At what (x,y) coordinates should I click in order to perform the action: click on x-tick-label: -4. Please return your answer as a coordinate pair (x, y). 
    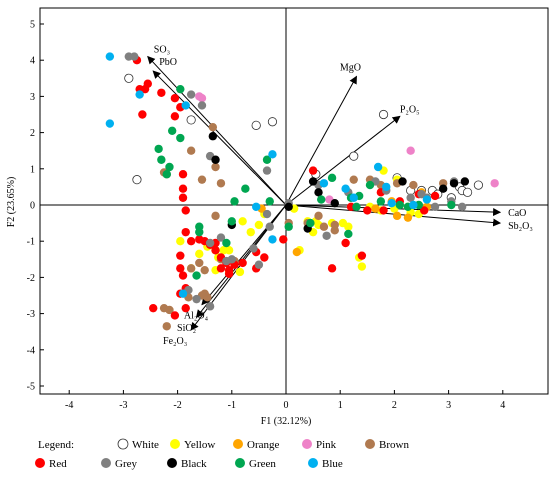
    Looking at the image, I should click on (69, 405).